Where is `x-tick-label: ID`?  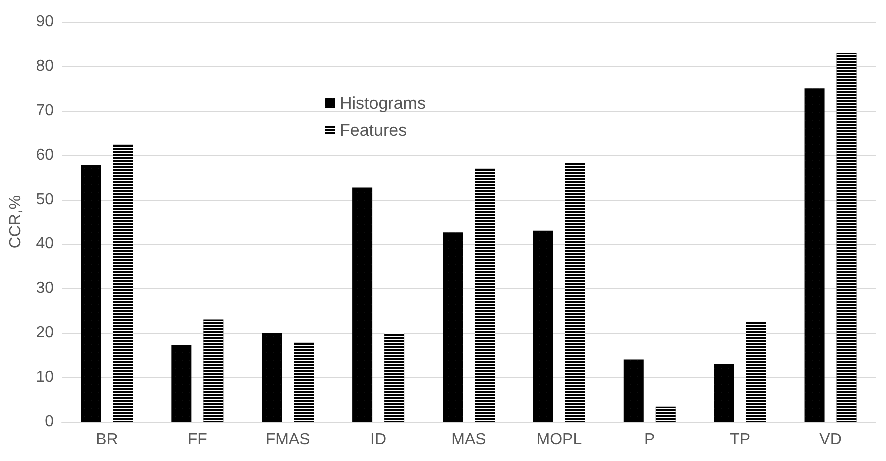
x-tick-label: ID is located at coordinates (378, 440).